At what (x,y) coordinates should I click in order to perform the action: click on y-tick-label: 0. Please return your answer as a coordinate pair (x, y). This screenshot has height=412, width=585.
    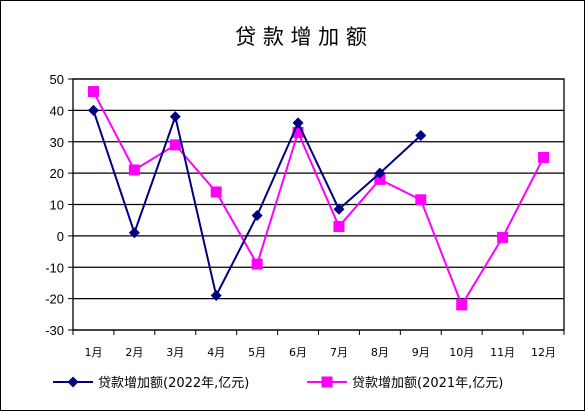
    Looking at the image, I should click on (60, 236).